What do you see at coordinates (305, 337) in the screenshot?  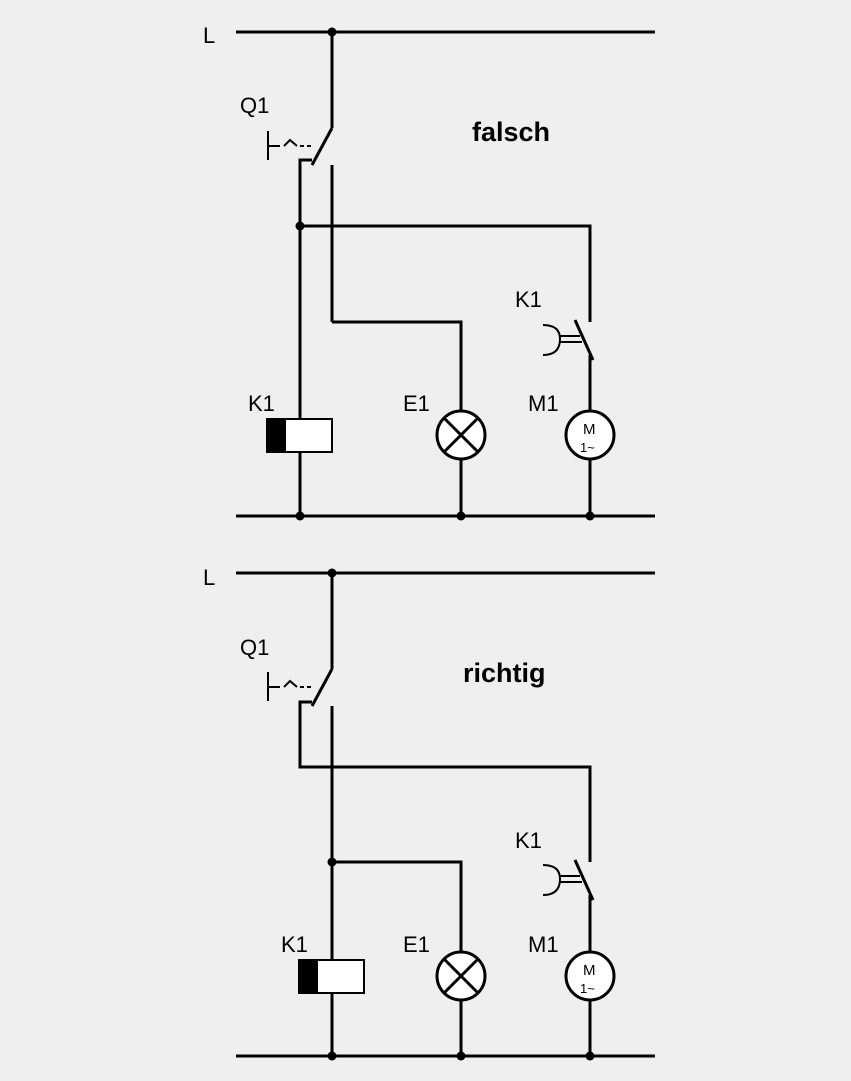 I see `relay-wire` at bounding box center [305, 337].